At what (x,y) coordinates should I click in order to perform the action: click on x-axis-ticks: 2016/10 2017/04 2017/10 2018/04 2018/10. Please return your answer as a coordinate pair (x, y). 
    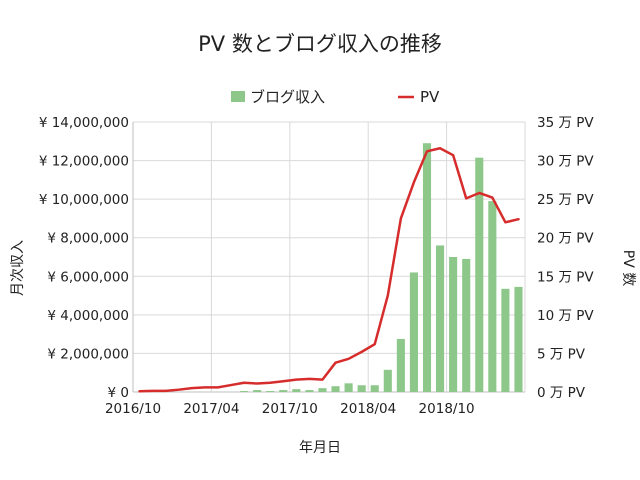
    Looking at the image, I should click on (290, 409).